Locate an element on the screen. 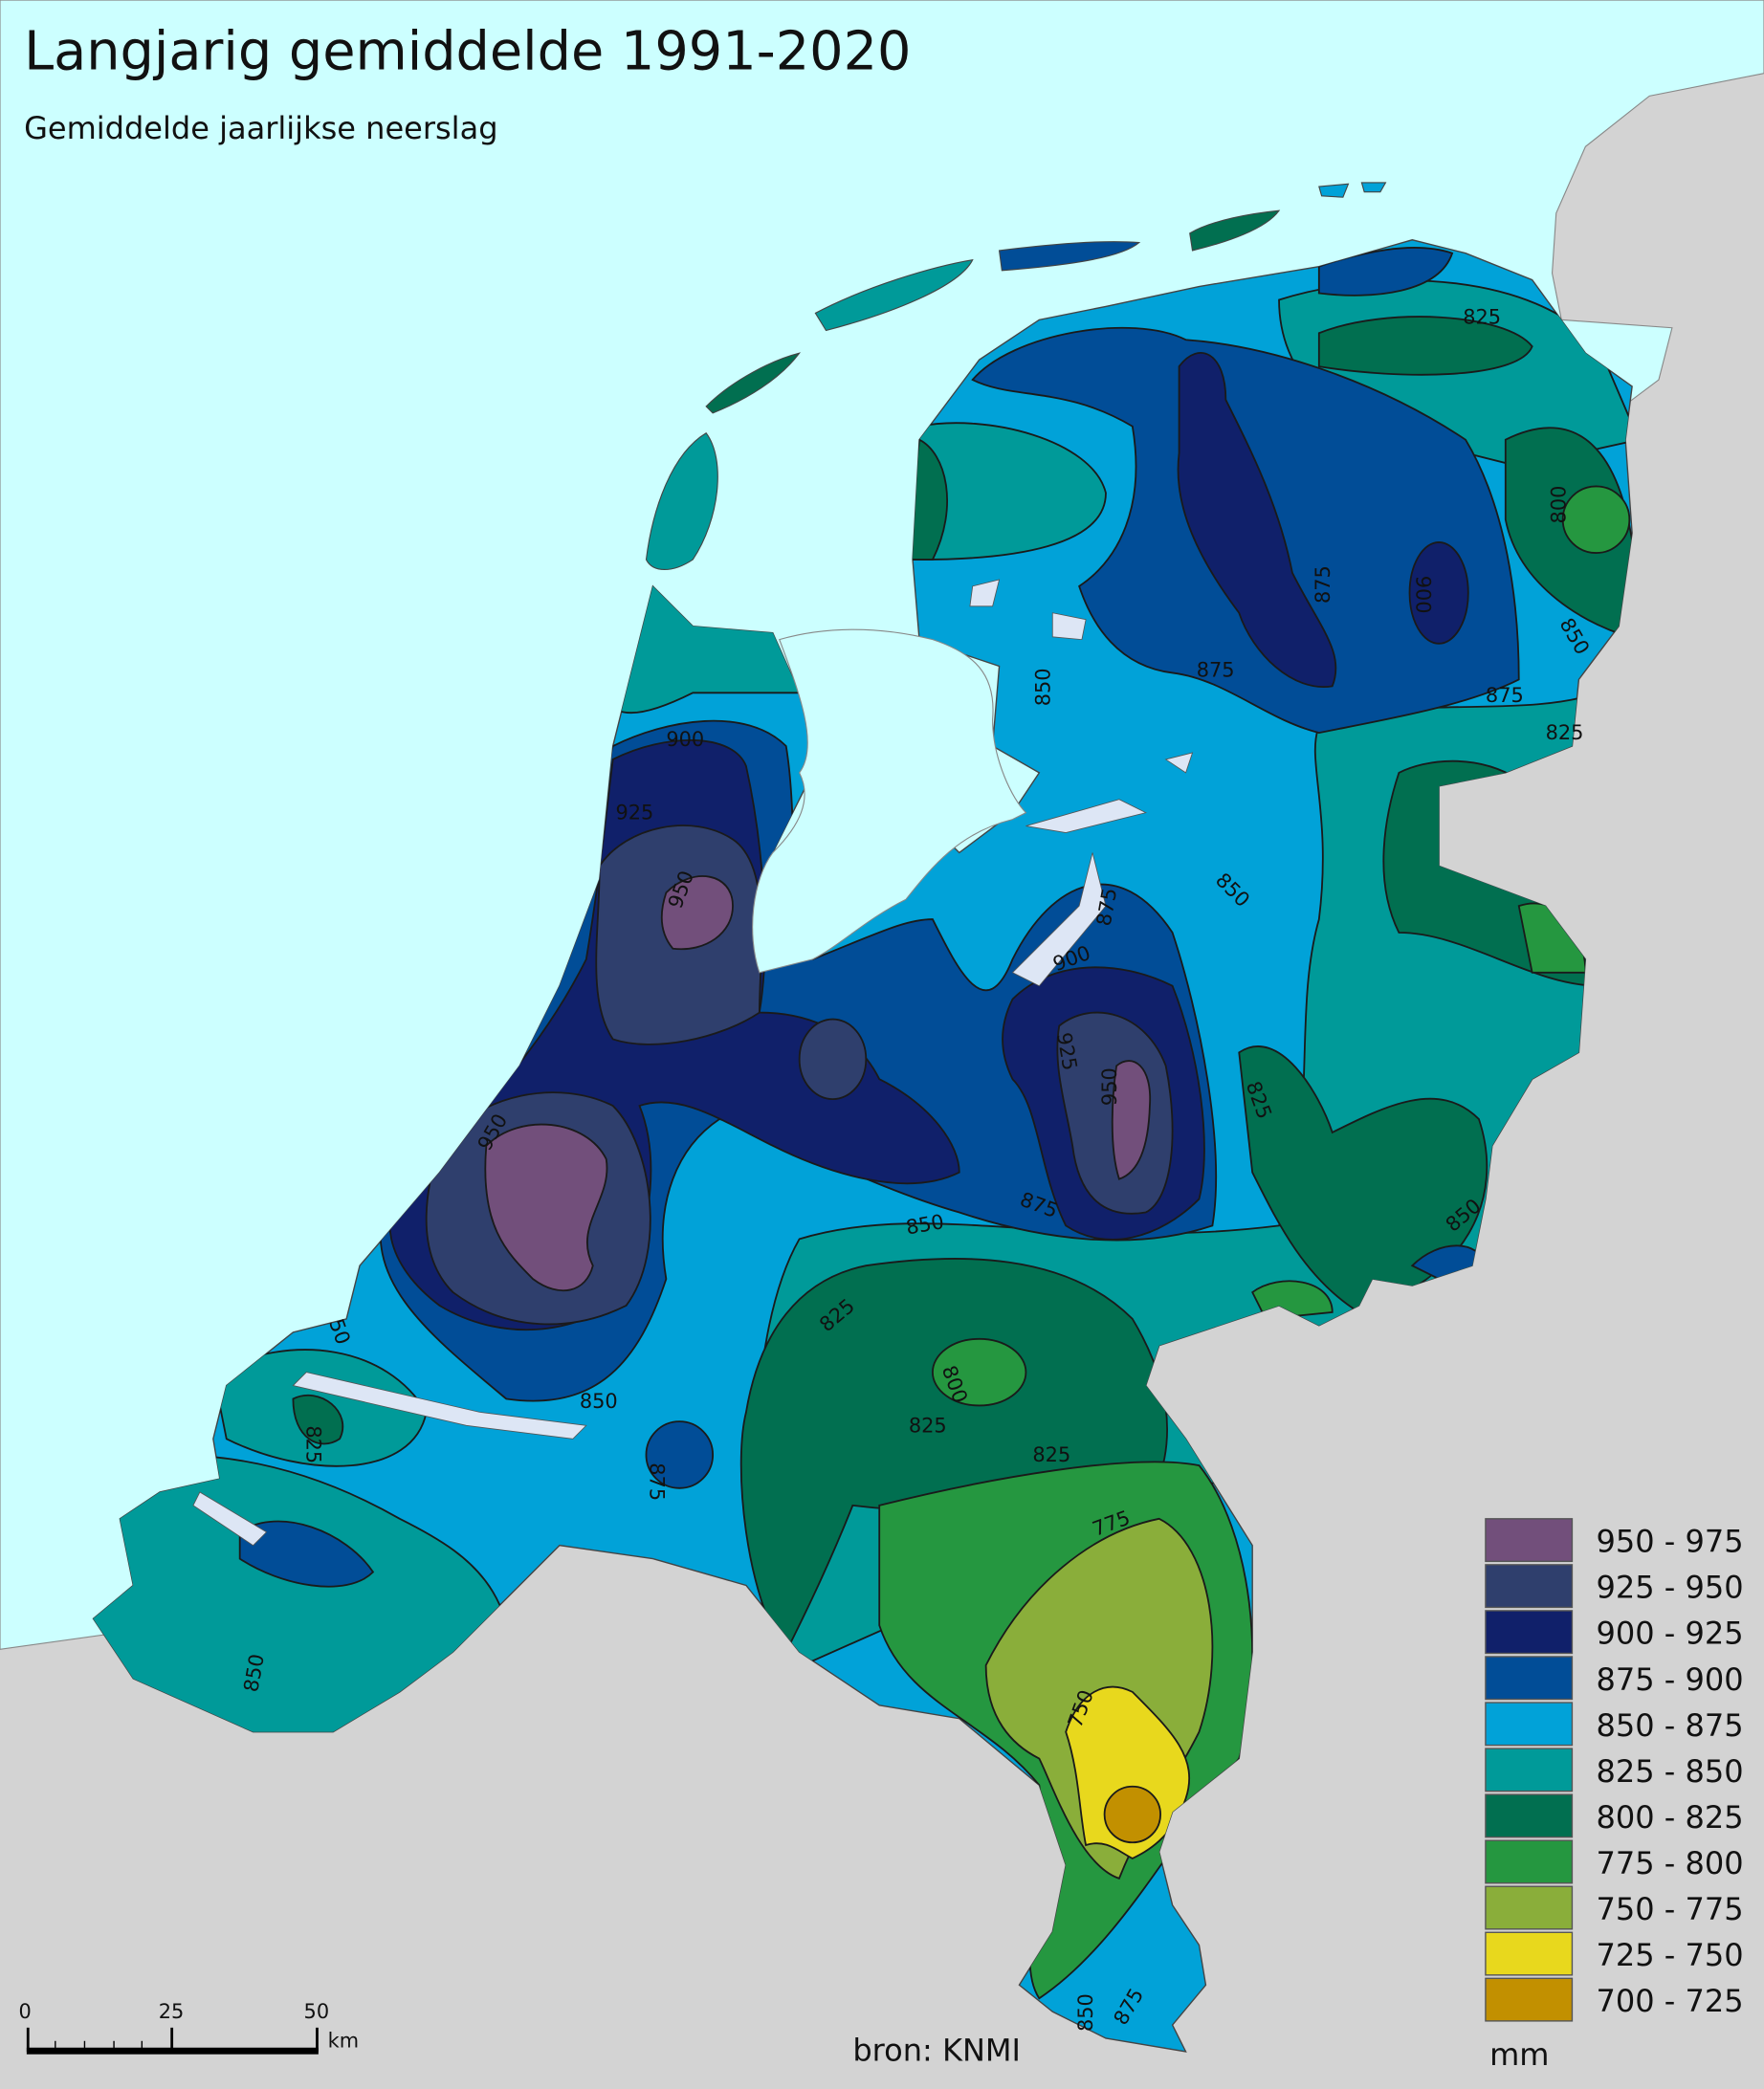 This screenshot has width=1764, height=2089. legend-label: 750 - 775 is located at coordinates (1670, 1909).